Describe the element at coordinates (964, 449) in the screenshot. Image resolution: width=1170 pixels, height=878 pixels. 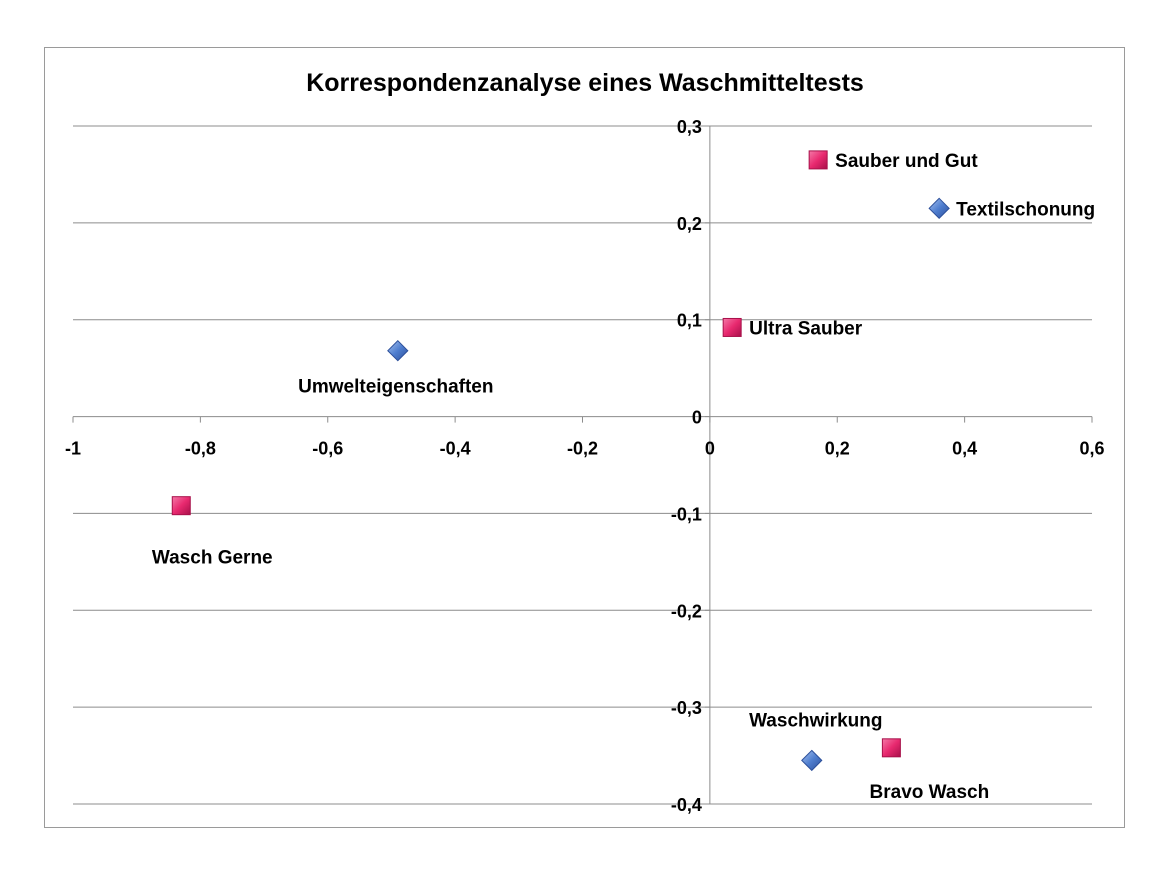
I see `x-tick-label: 0,4` at that location.